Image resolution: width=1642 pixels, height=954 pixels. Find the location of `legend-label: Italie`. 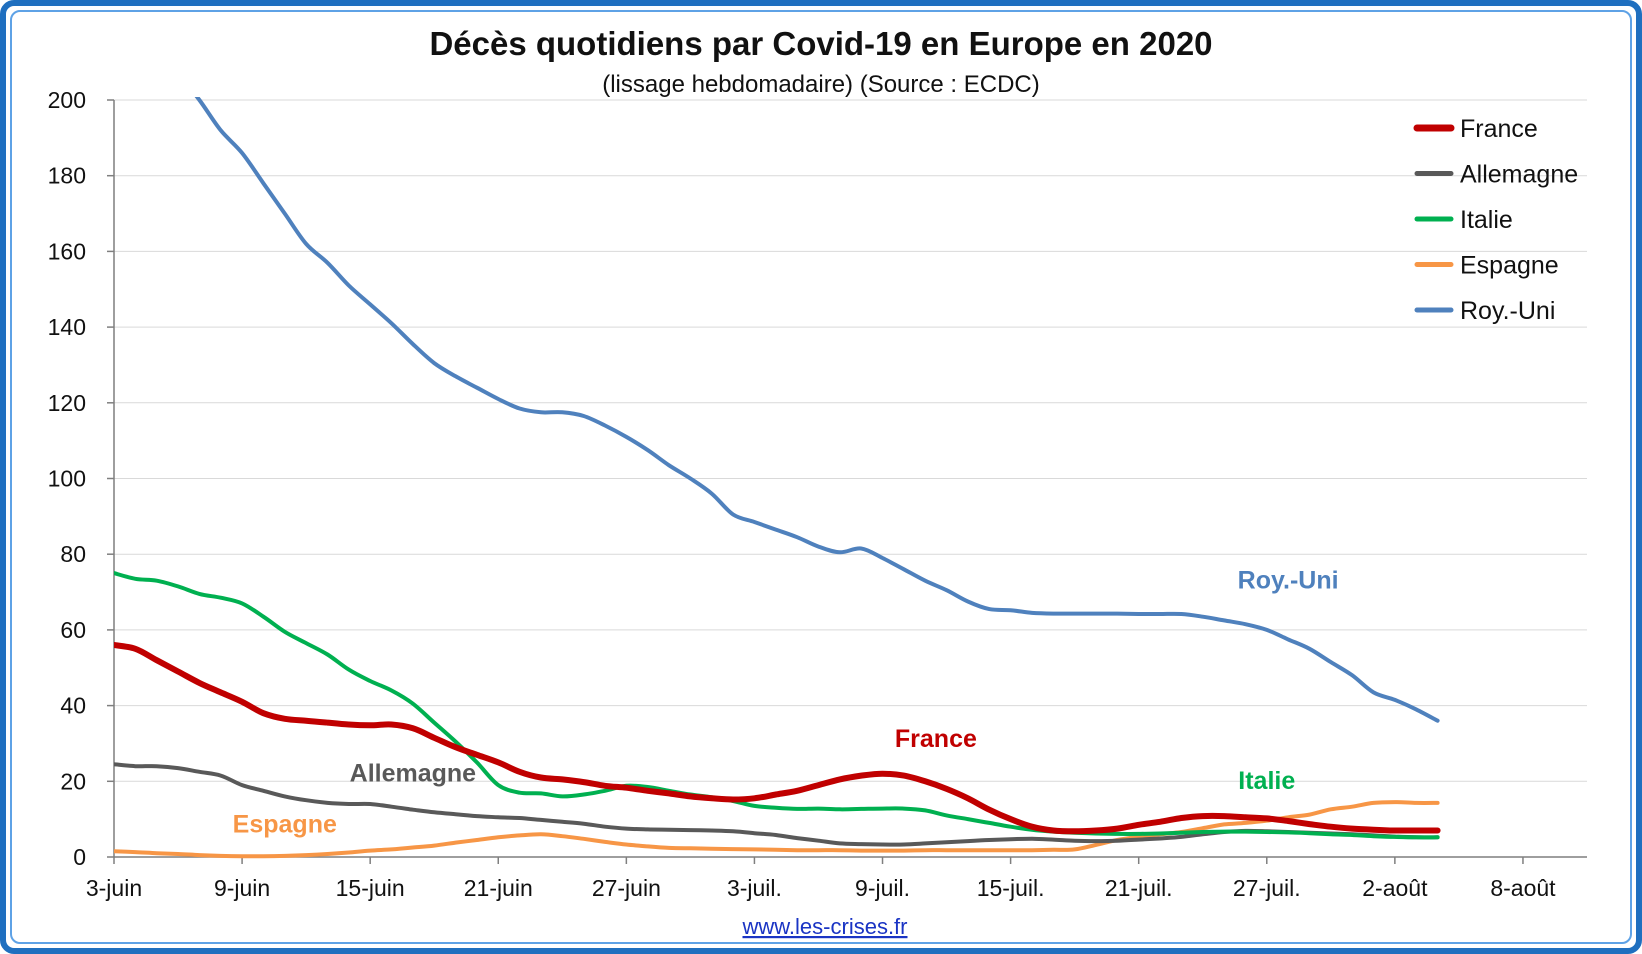

legend-label: Italie is located at coordinates (1486, 220).